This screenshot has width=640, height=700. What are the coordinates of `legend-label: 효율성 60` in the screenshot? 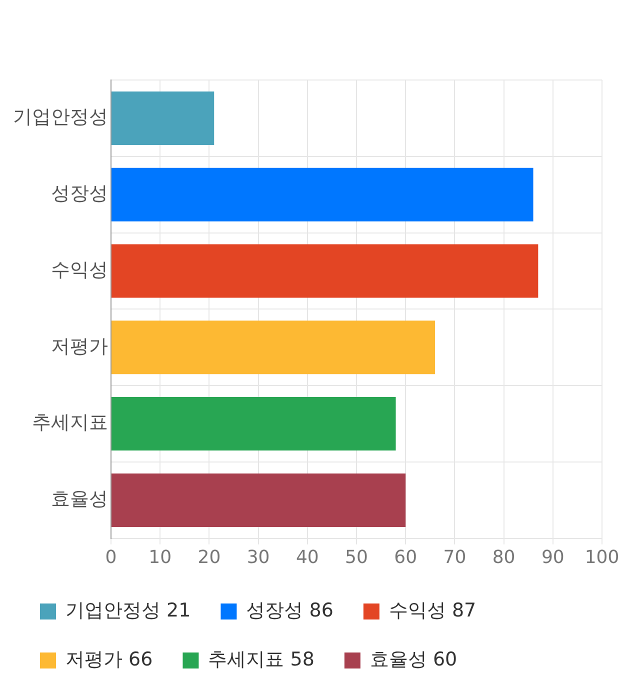 It's located at (414, 659).